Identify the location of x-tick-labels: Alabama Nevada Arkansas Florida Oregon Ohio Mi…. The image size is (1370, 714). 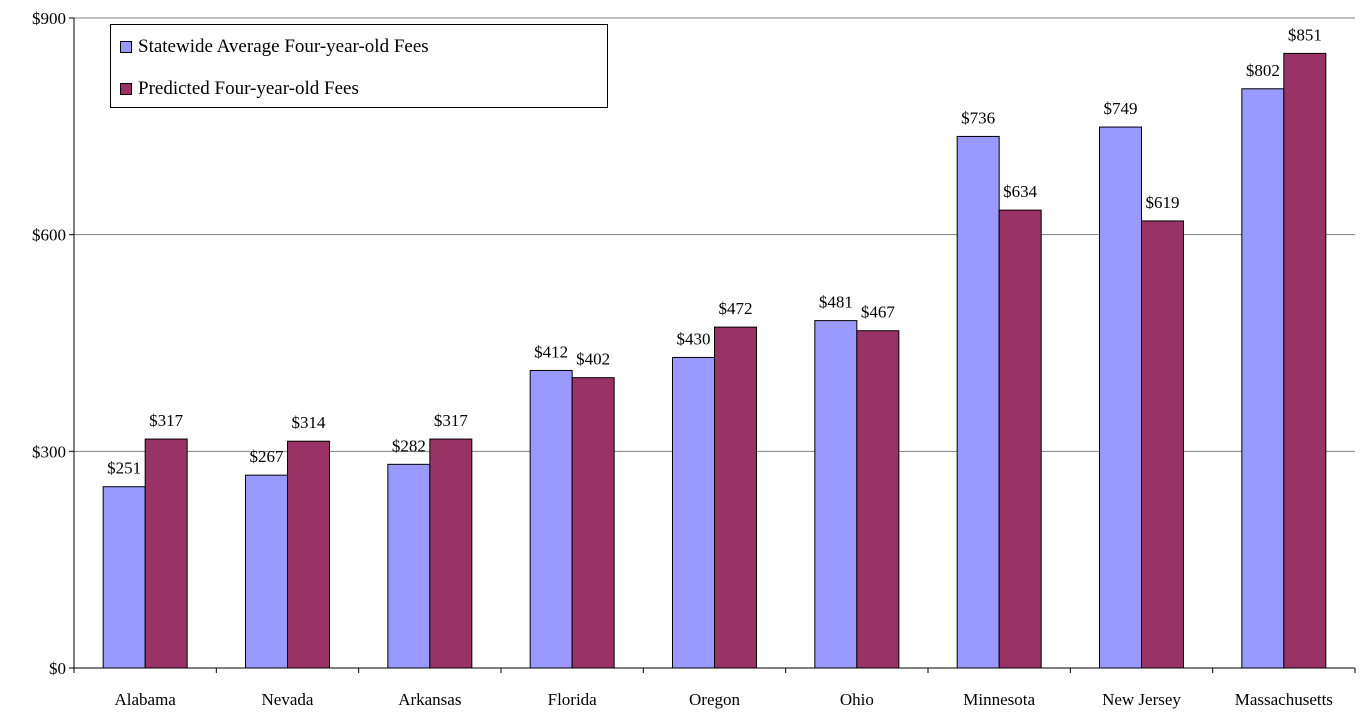
(723, 699).